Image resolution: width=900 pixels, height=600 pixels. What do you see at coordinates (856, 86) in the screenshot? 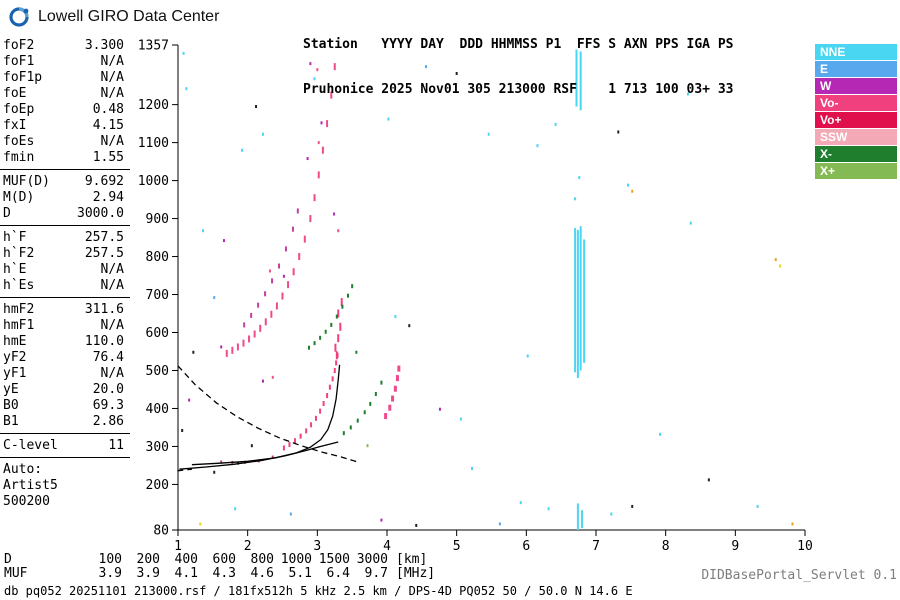
I see `legend-item-W: W` at bounding box center [856, 86].